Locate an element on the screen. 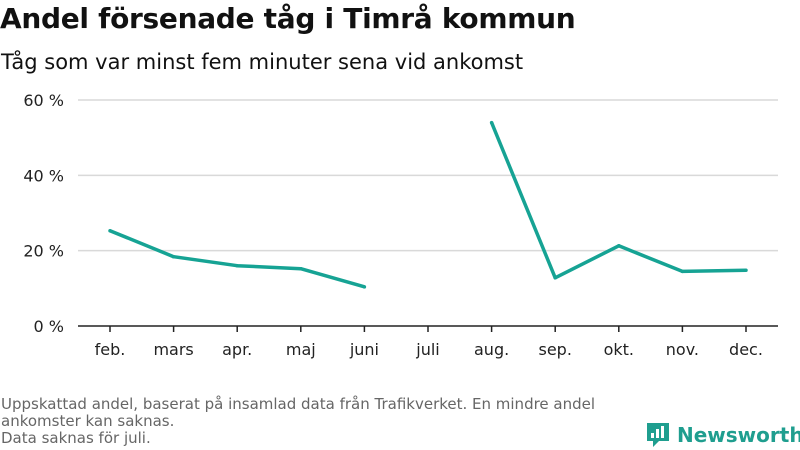 The height and width of the screenshot is (450, 800). brand-logo: Newsworthy is located at coordinates (722, 435).